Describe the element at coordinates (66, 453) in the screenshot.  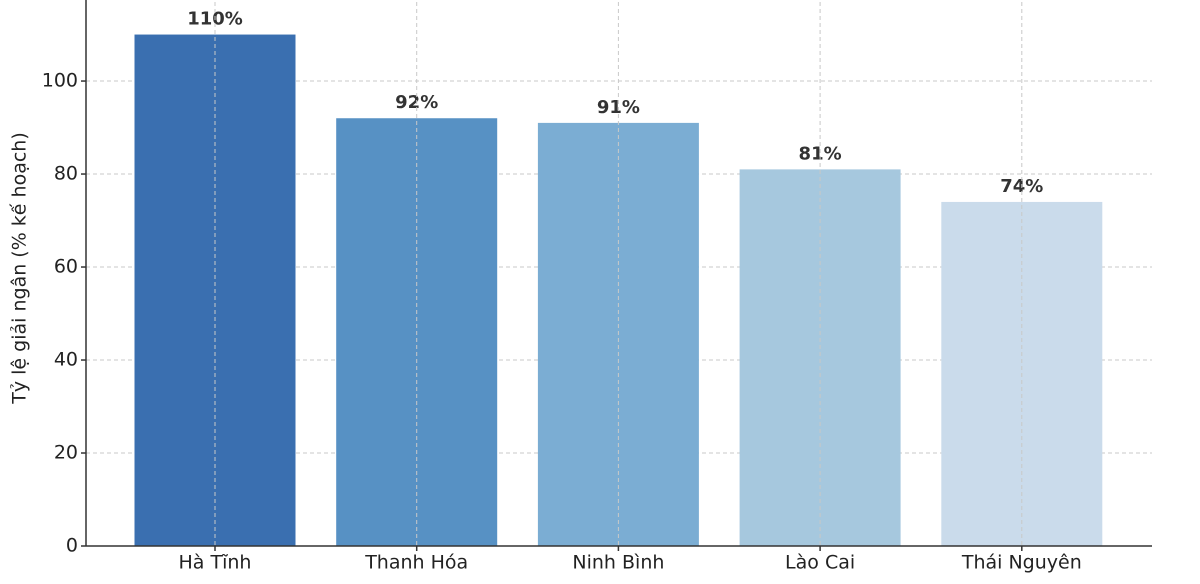
I see `y-tick-label: 20` at that location.